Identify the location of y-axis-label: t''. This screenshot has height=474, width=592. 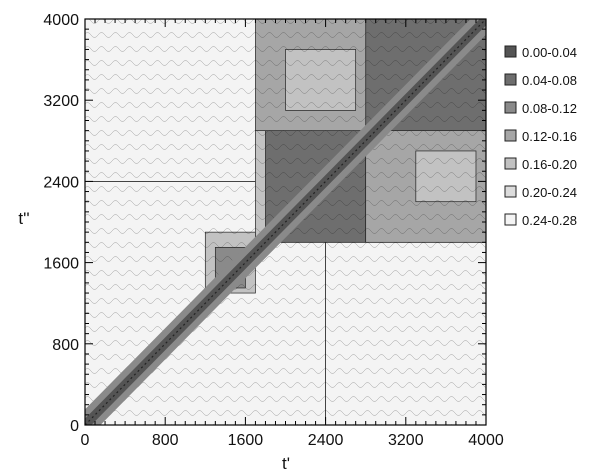
(23, 218).